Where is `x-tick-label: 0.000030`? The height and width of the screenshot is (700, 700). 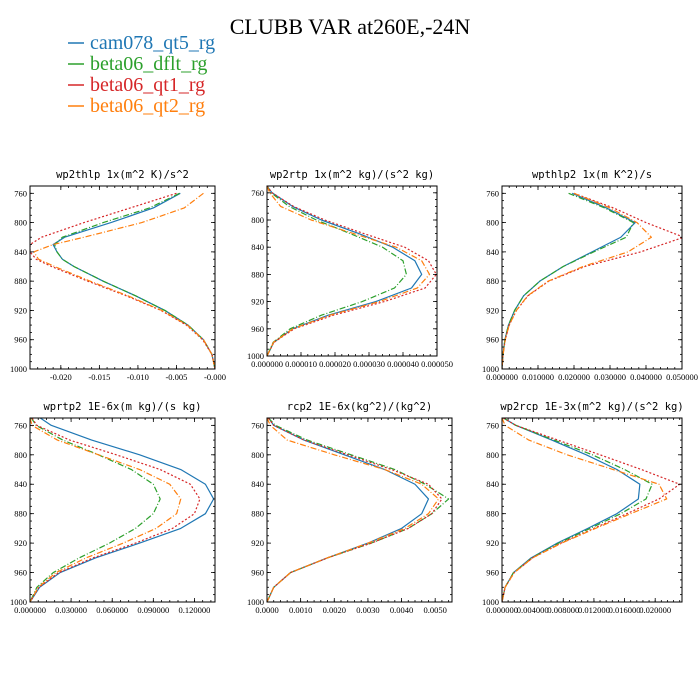 x-tick-label: 0.000030 is located at coordinates (369, 364).